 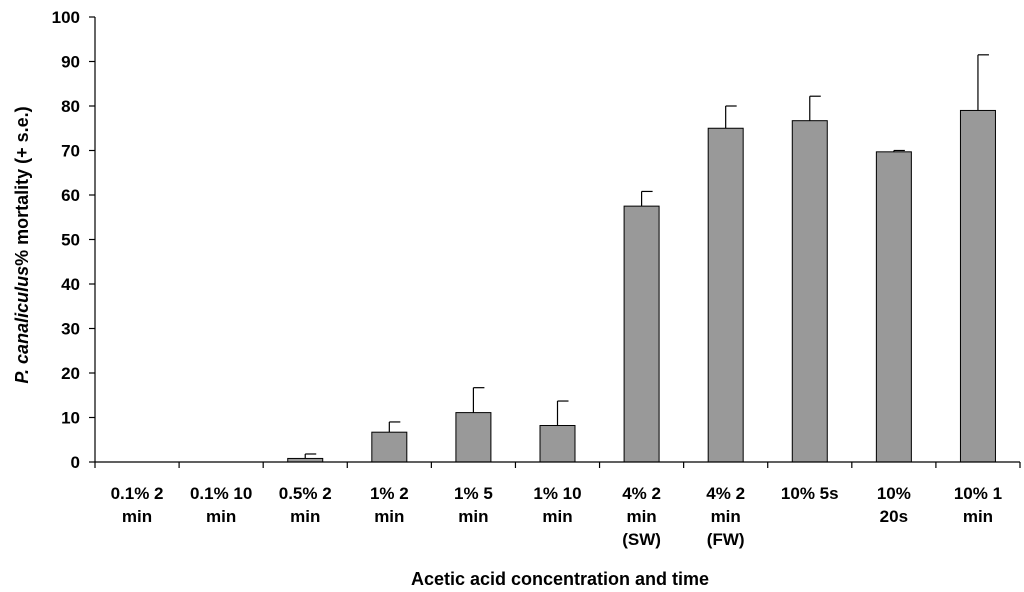 What do you see at coordinates (894, 505) in the screenshot?
I see `x-tick-label: 10% 20s` at bounding box center [894, 505].